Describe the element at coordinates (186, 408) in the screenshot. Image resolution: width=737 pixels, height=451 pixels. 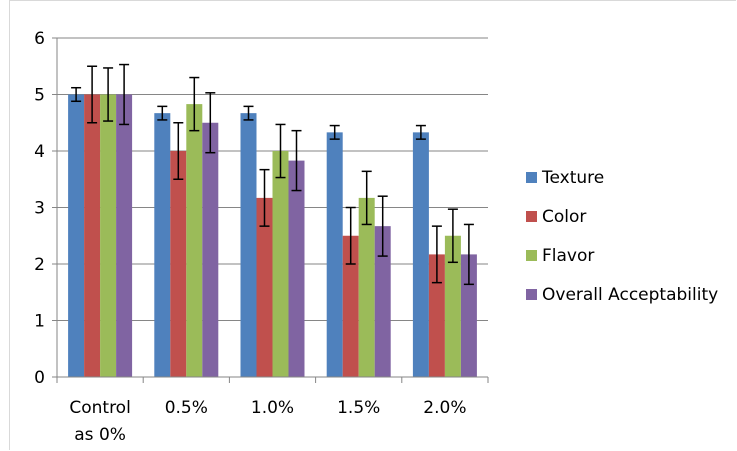
I see `x-tick-label: 0.5%` at that location.